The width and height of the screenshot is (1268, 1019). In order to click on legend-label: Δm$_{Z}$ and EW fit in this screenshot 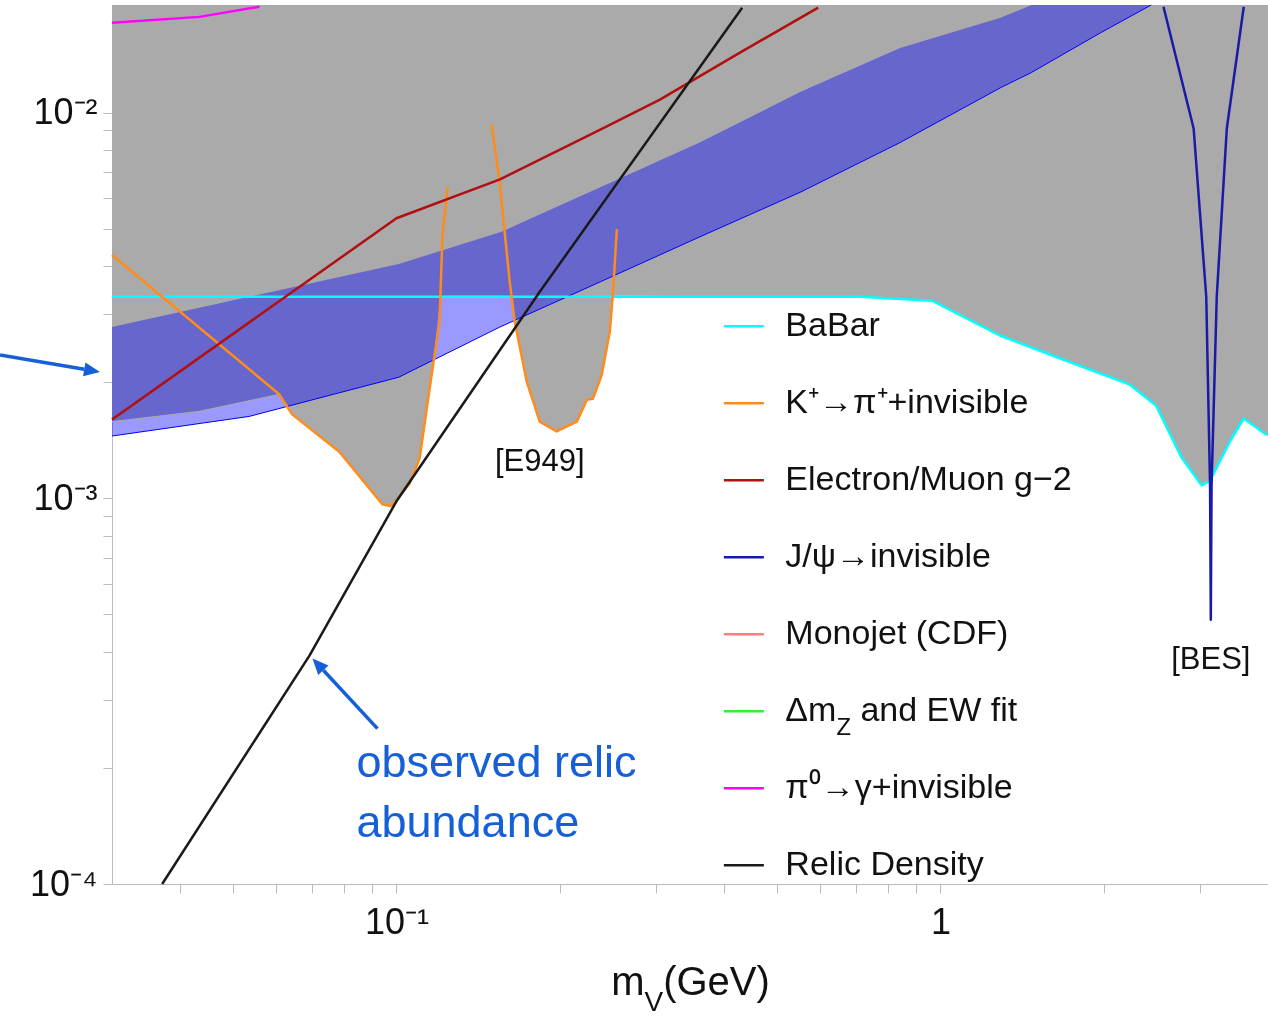, I will do `click(901, 715)`.